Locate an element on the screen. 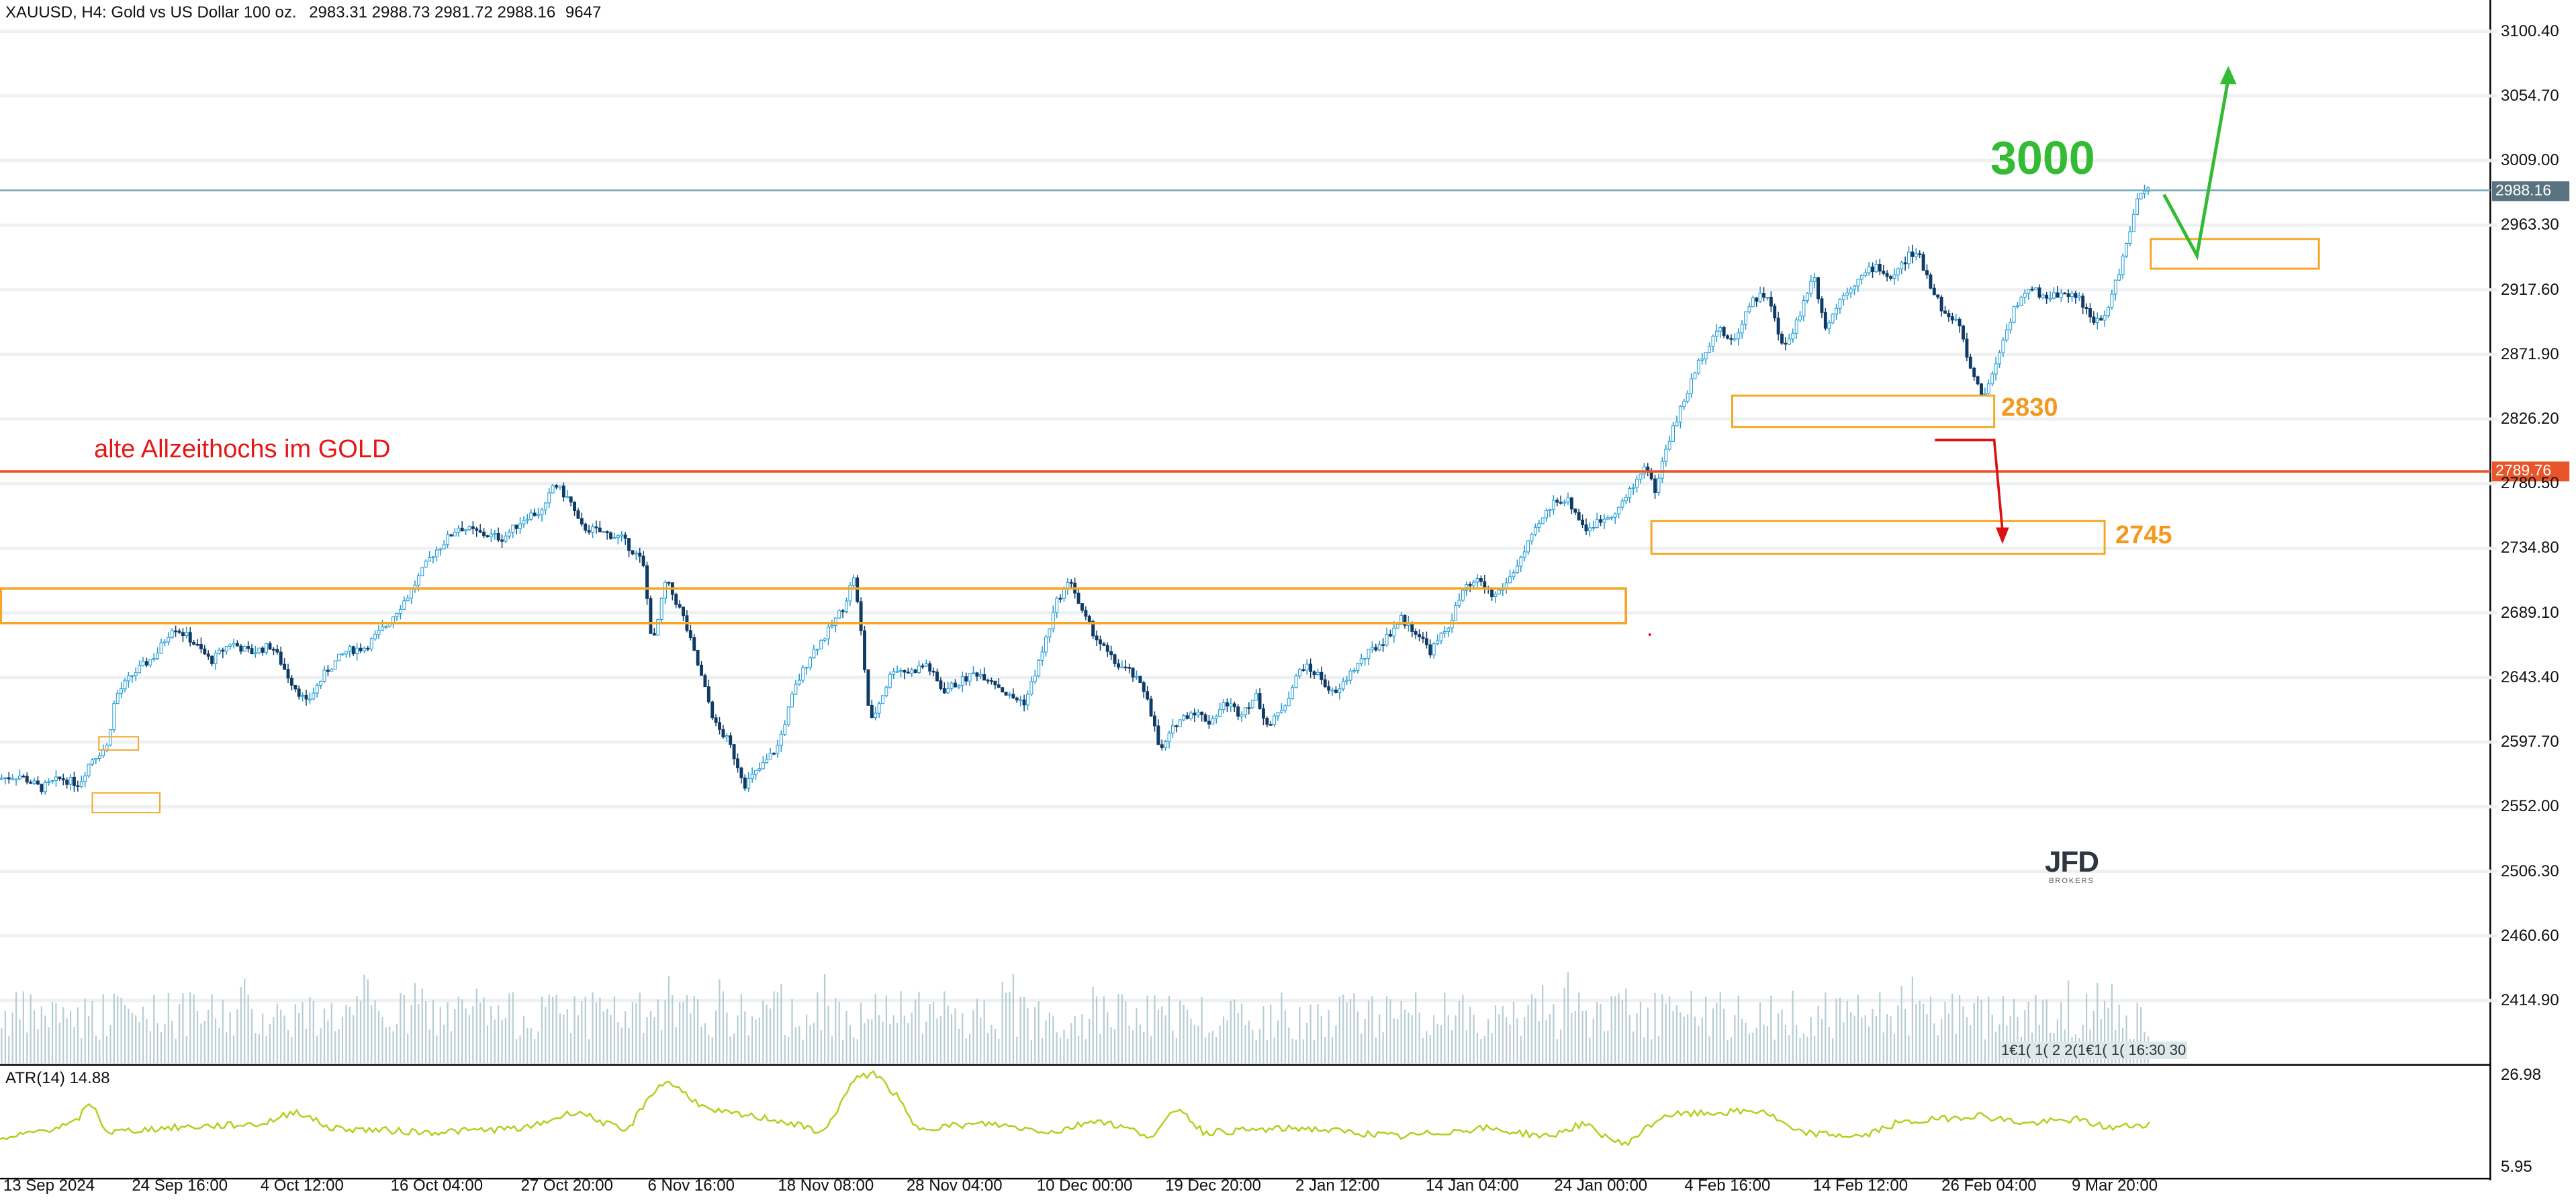  price-tick-label: 2917.60 is located at coordinates (2530, 290).